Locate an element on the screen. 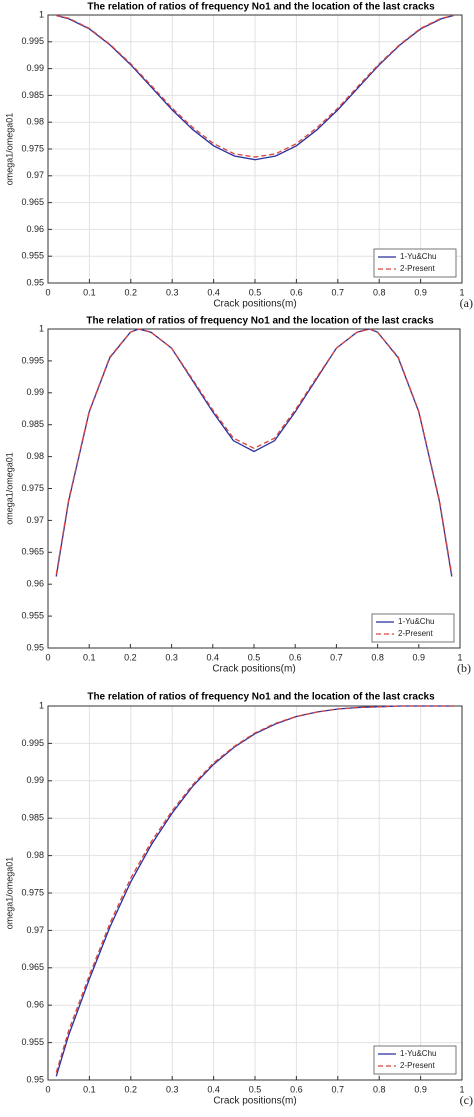  panel-label: (a) is located at coordinates (466, 303).